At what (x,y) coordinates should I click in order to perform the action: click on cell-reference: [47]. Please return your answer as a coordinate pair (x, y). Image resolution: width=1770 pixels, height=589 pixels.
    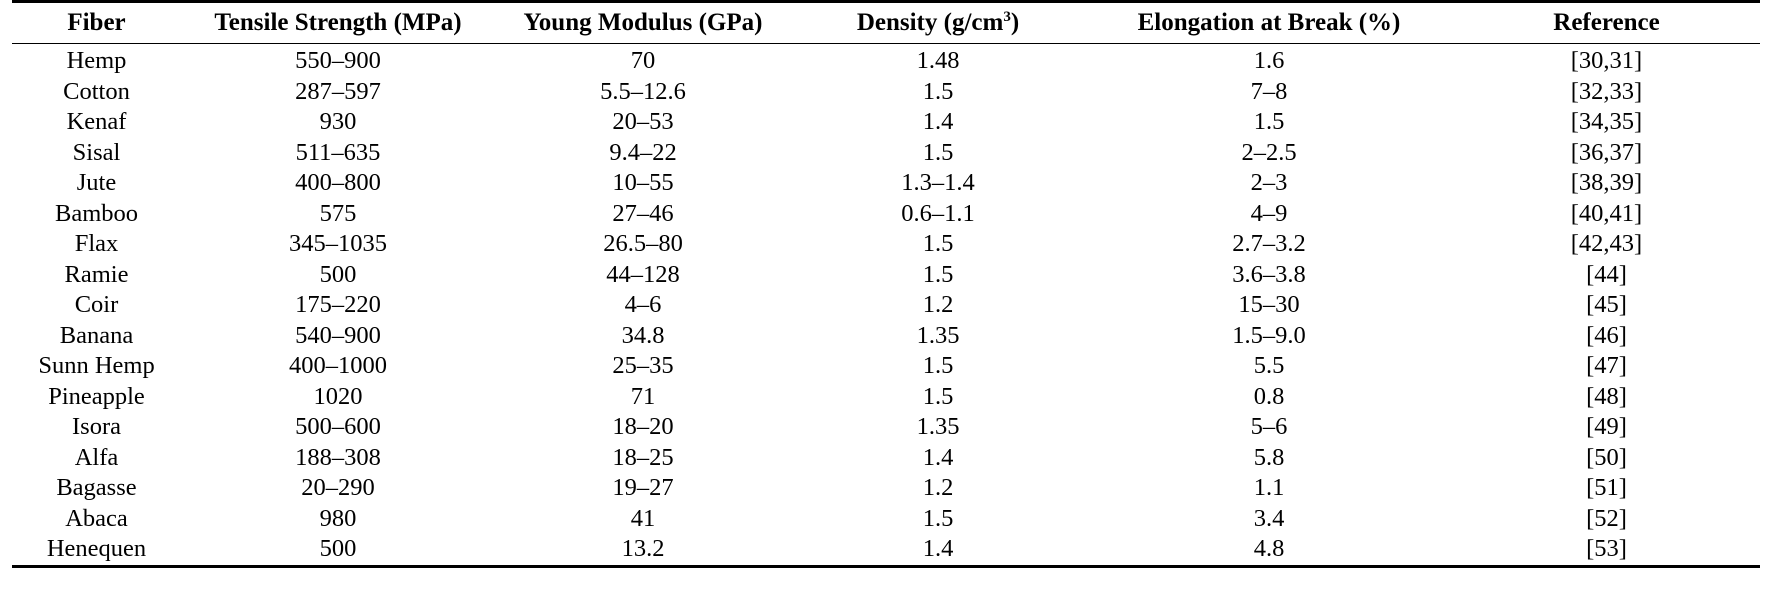
    Looking at the image, I should click on (1606, 366).